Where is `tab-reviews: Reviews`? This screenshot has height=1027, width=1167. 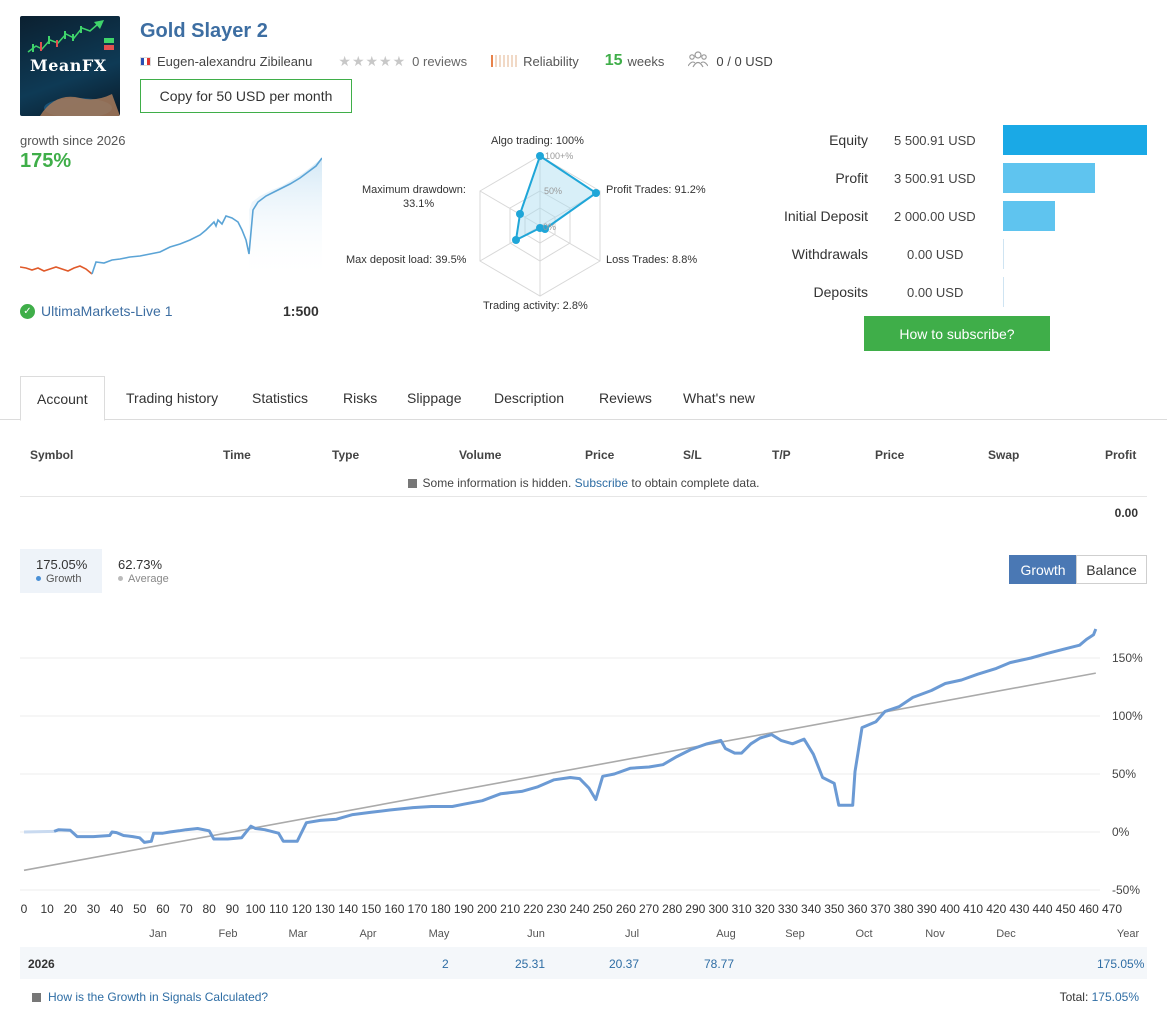 tab-reviews: Reviews is located at coordinates (625, 398).